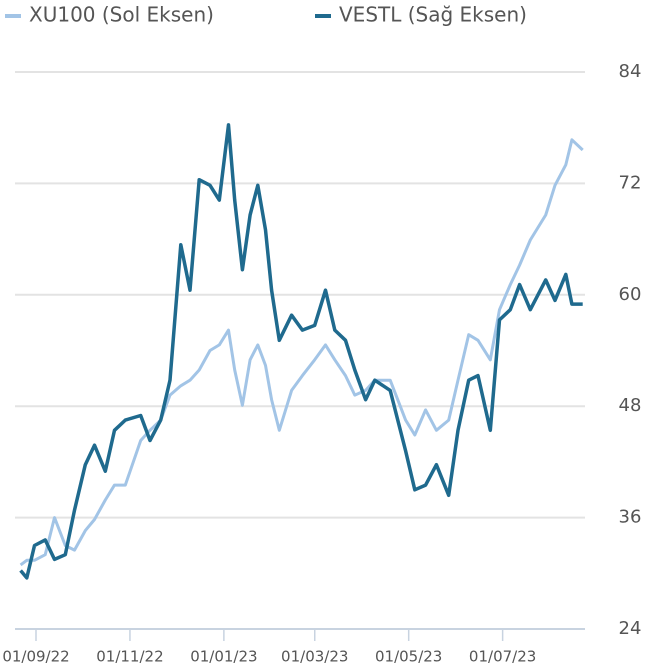  Describe the element at coordinates (502, 657) in the screenshot. I see `x-tick-label: 01/07/23` at that location.